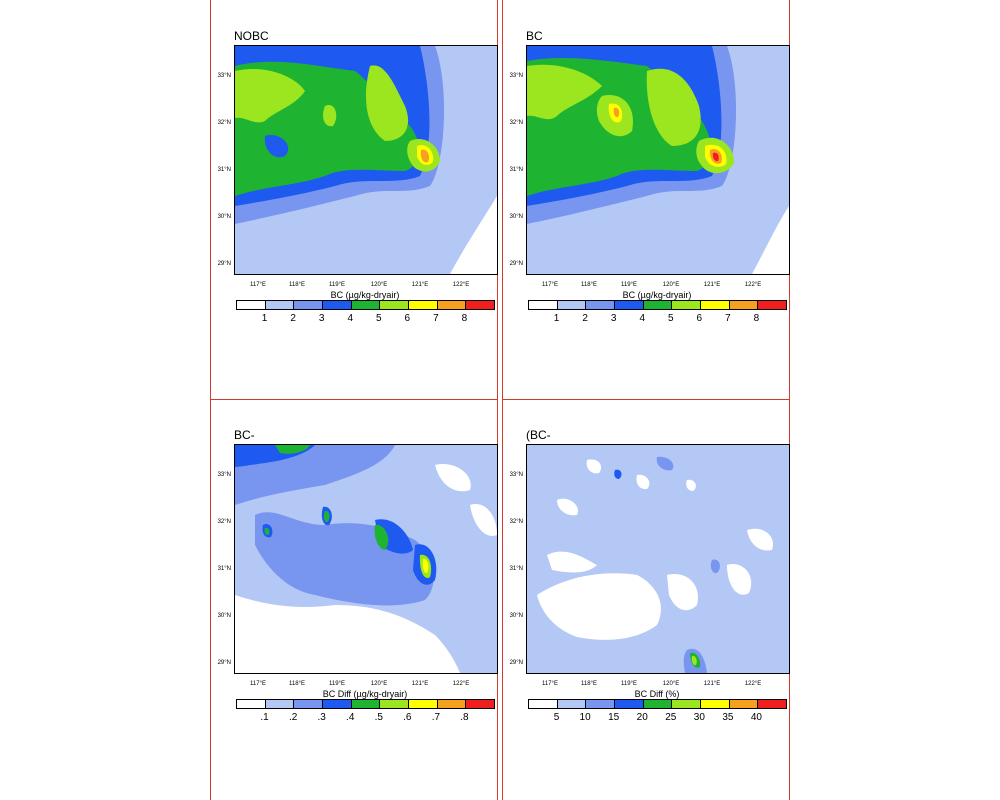  Describe the element at coordinates (645, 399) in the screenshot. I see `frame-line-h-right` at that location.